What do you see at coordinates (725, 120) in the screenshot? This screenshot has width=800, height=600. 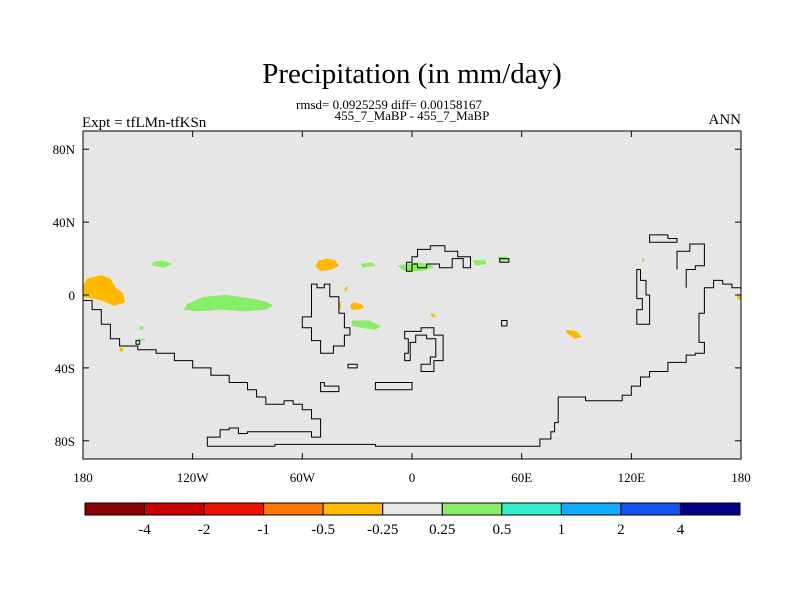 I see `season-label: ANN` at bounding box center [725, 120].